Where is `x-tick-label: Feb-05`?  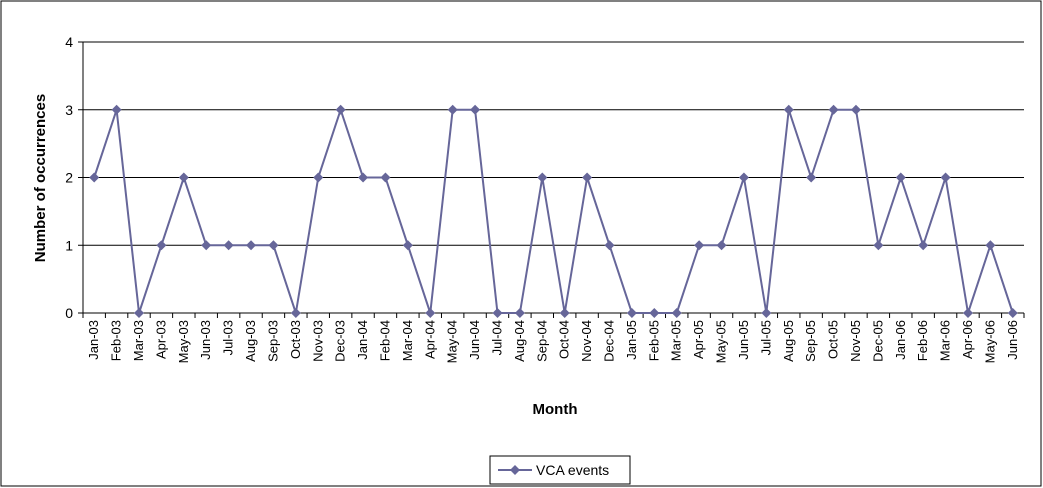 x-tick-label: Feb-05 is located at coordinates (653, 340).